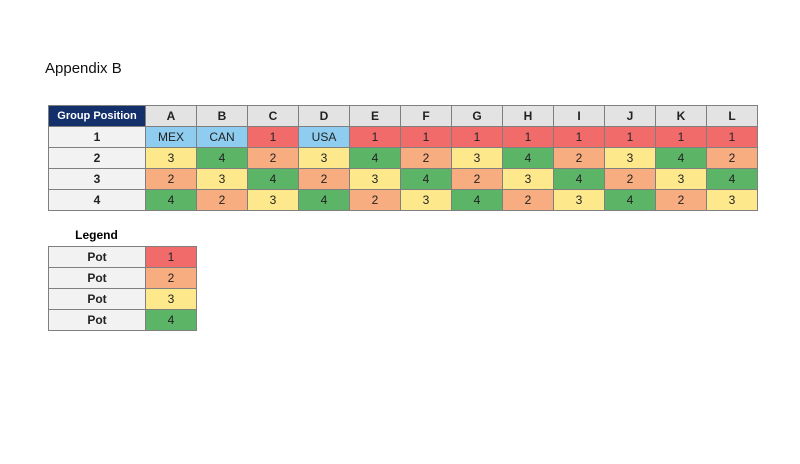 Image resolution: width=800 pixels, height=464 pixels. Describe the element at coordinates (528, 116) in the screenshot. I see `column-header: H` at that location.